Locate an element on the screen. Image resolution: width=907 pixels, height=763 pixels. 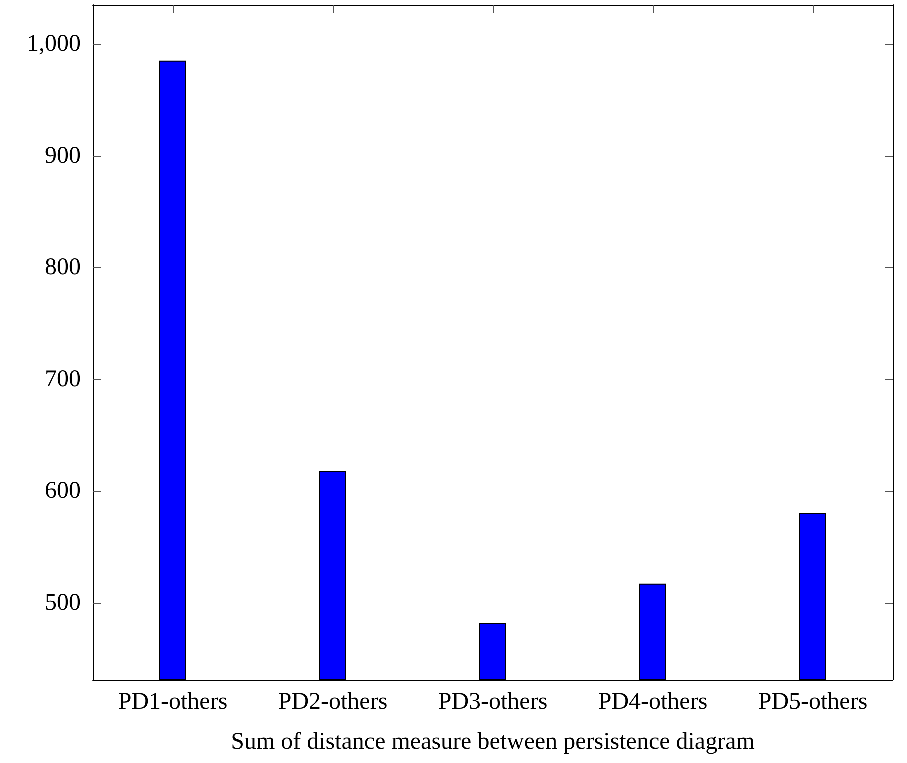
y-tick-label: 500 is located at coordinates (63, 603).